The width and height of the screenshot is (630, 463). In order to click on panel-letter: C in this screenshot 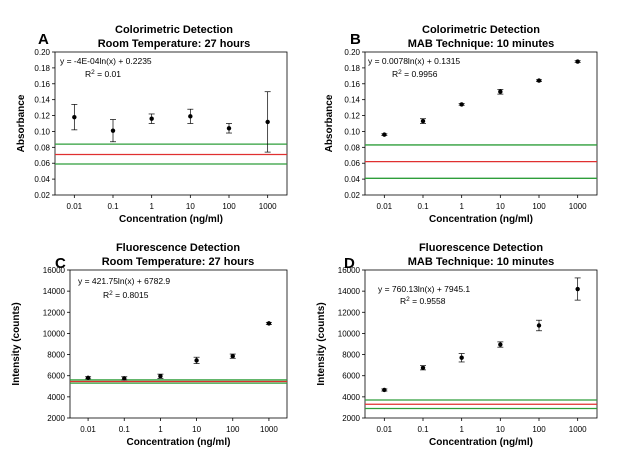, I will do `click(60, 263)`.